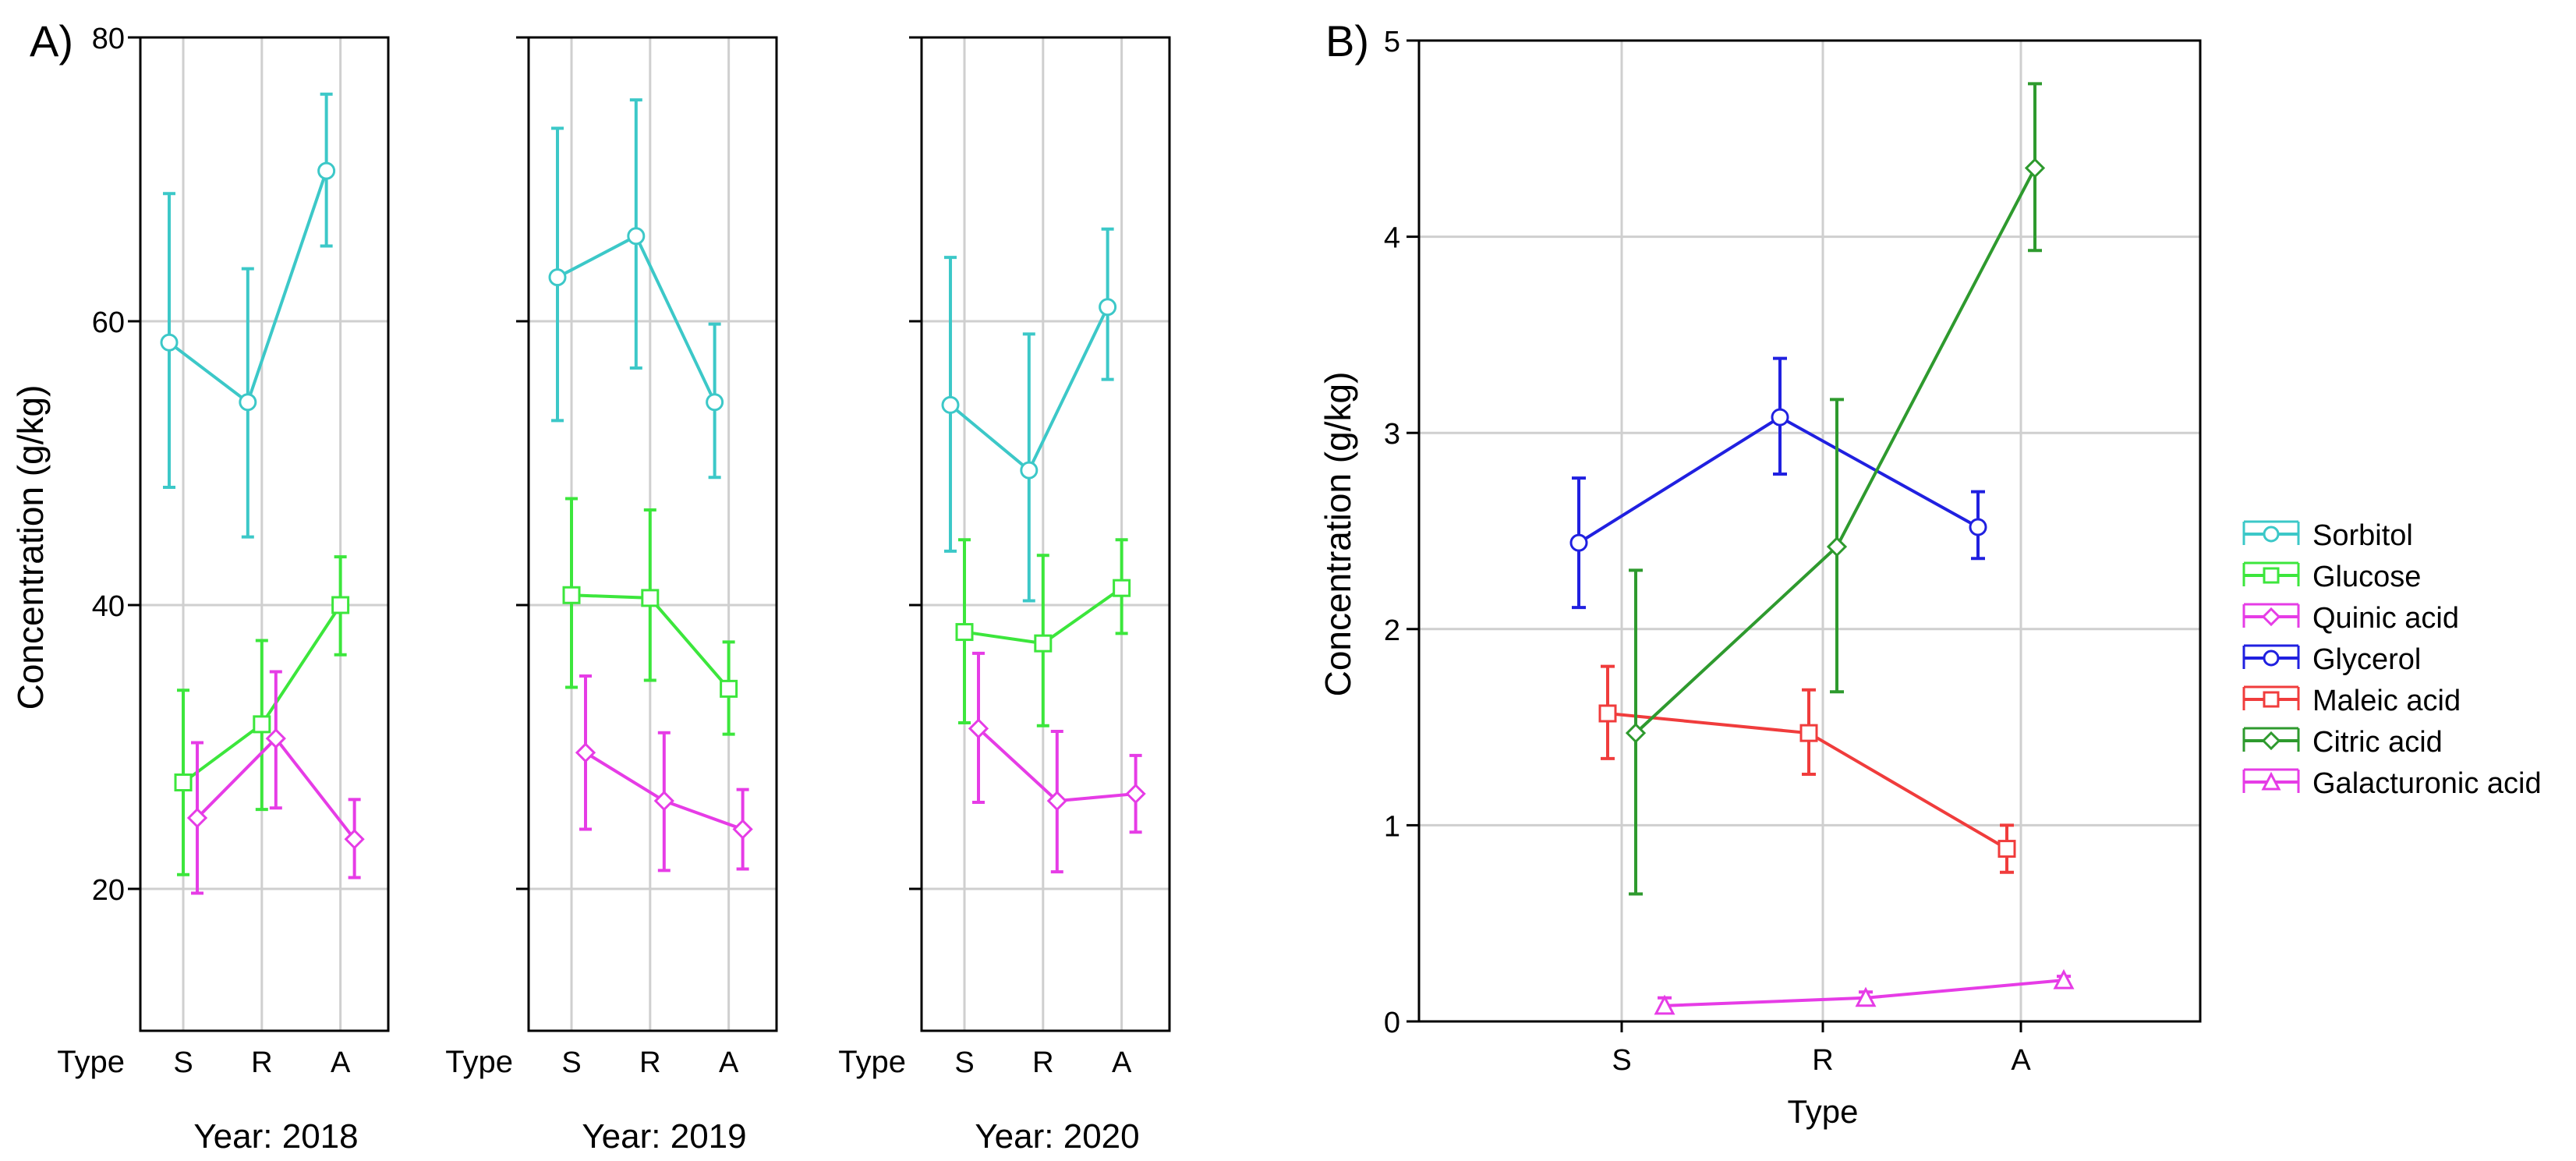 This screenshot has height=1161, width=2576. I want to click on y-tick-label: 40, so click(109, 606).